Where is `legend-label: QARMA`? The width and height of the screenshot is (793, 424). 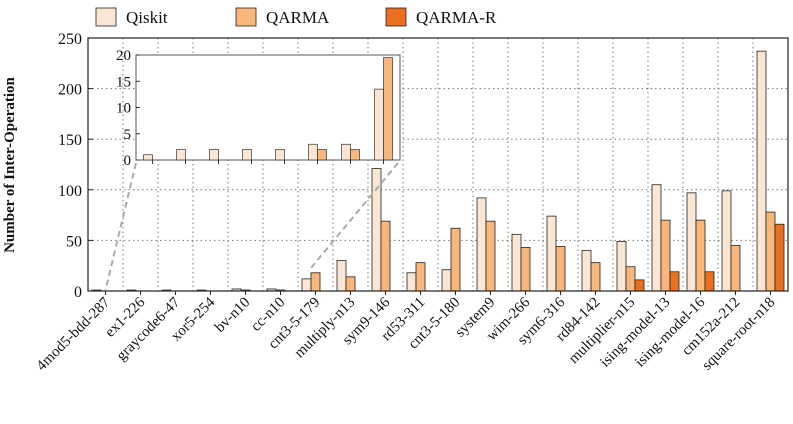 legend-label: QARMA is located at coordinates (298, 17).